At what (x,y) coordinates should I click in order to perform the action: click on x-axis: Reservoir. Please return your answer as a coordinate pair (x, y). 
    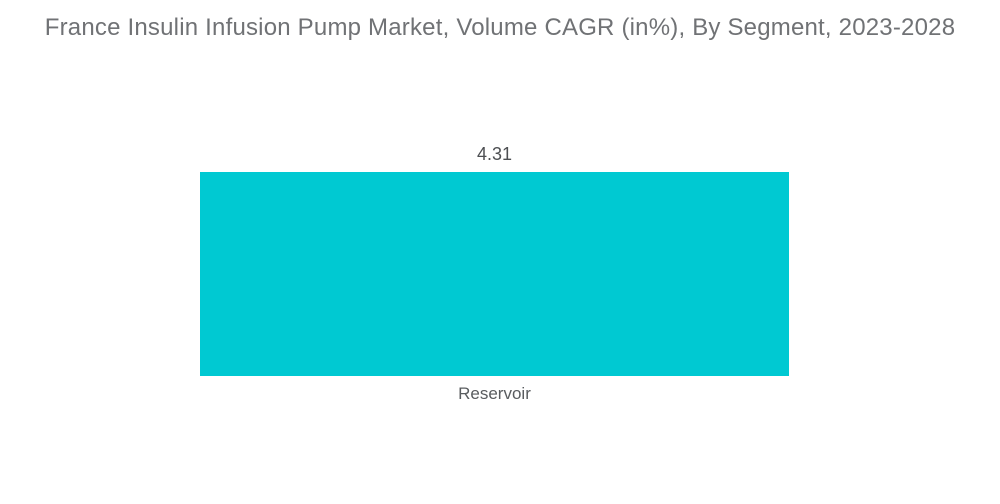
    Looking at the image, I should click on (494, 394).